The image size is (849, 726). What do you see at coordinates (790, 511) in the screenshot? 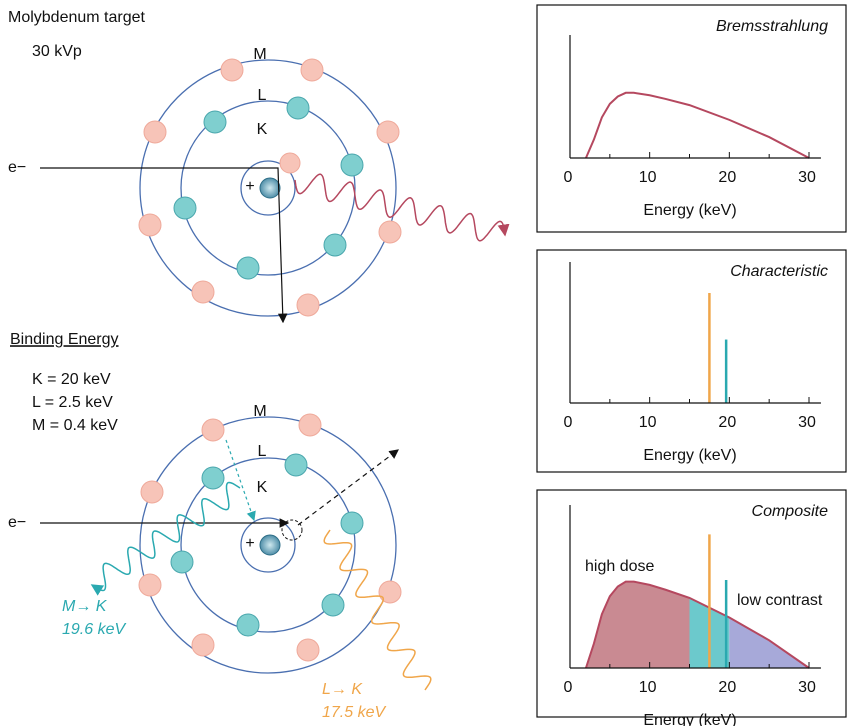
I see `chart-title: Composite` at bounding box center [790, 511].